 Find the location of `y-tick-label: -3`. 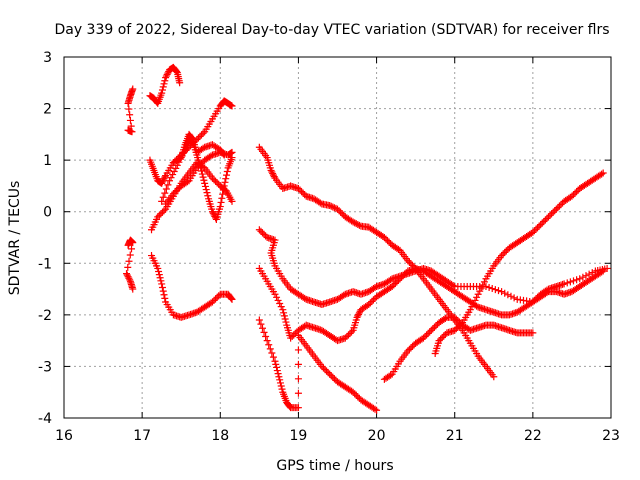

y-tick-label: -3 is located at coordinates (45, 367).